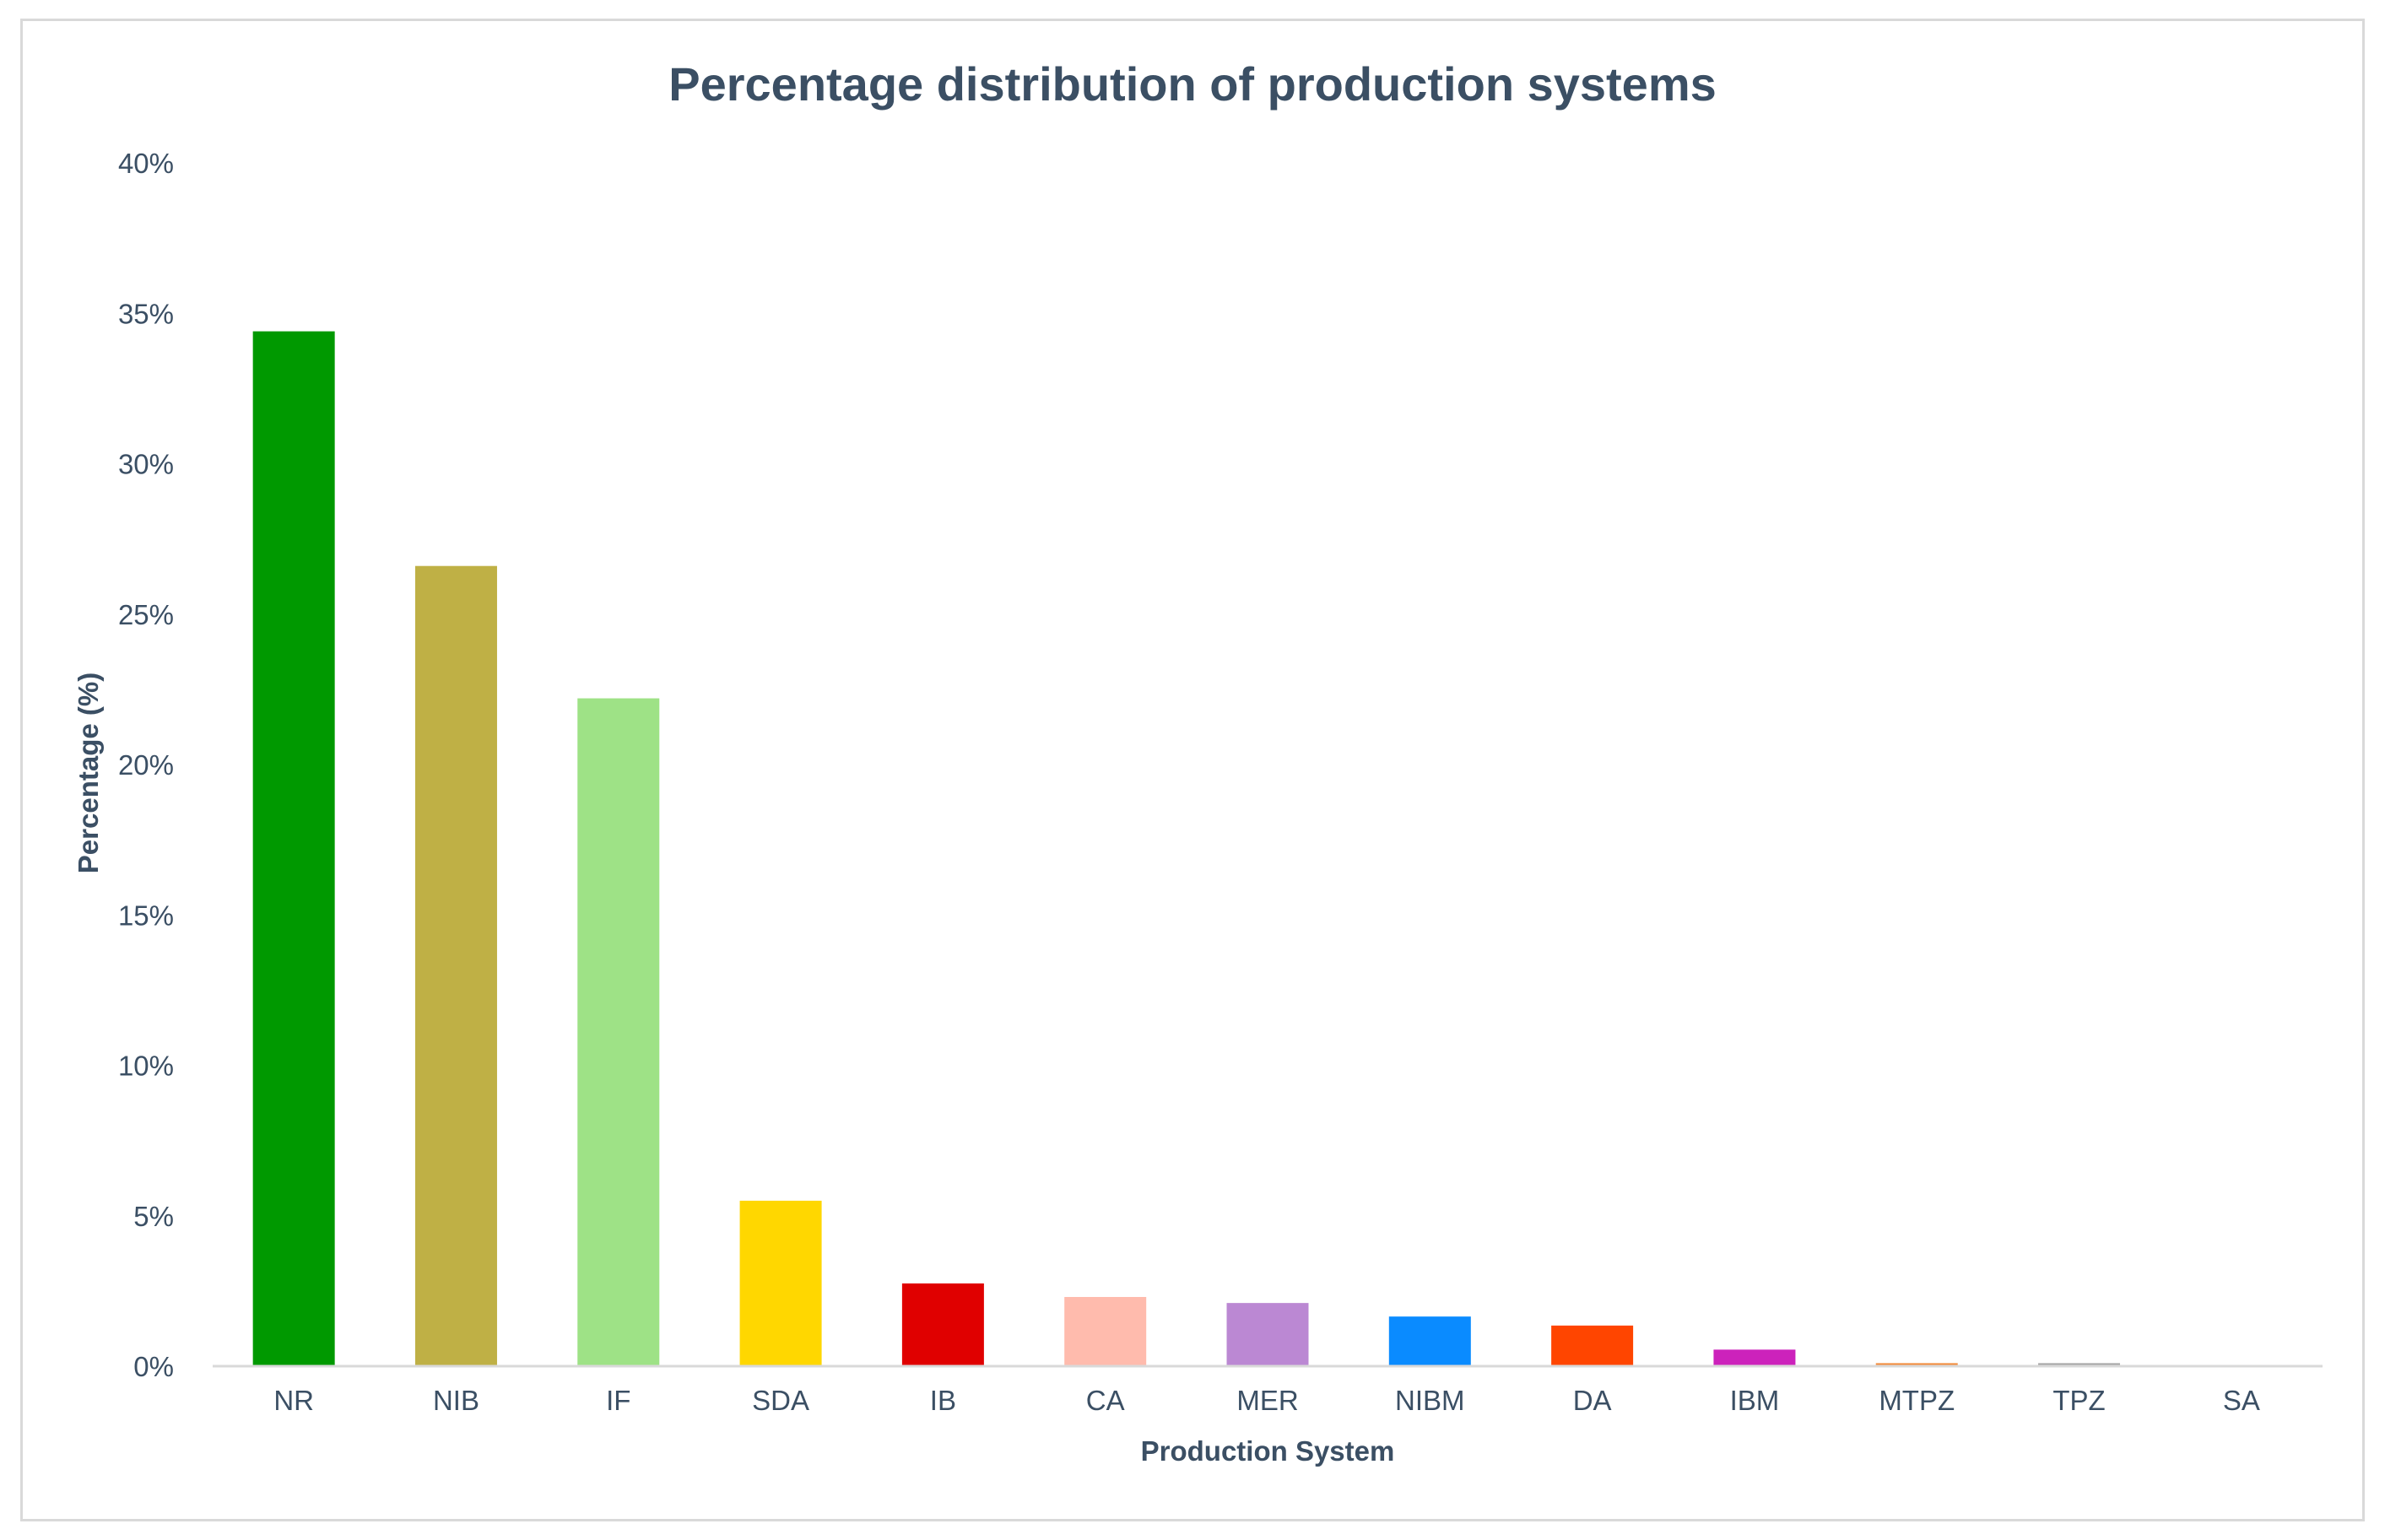  What do you see at coordinates (1592, 1345) in the screenshot?
I see `bar-da` at bounding box center [1592, 1345].